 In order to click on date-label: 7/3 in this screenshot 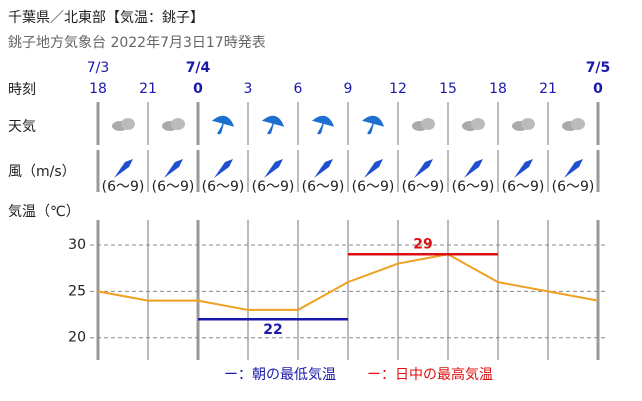, I will do `click(98, 68)`.